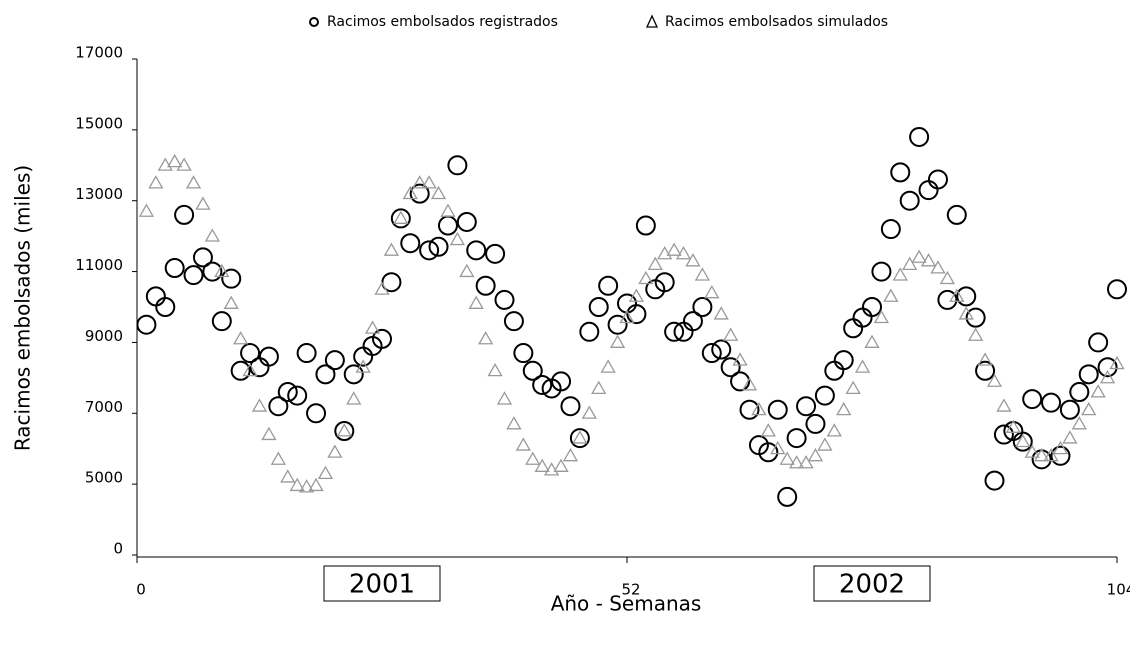 Image resolution: width=1130 pixels, height=645 pixels. What do you see at coordinates (1118, 590) in the screenshot?
I see `x-tick-label: 104` at bounding box center [1118, 590].